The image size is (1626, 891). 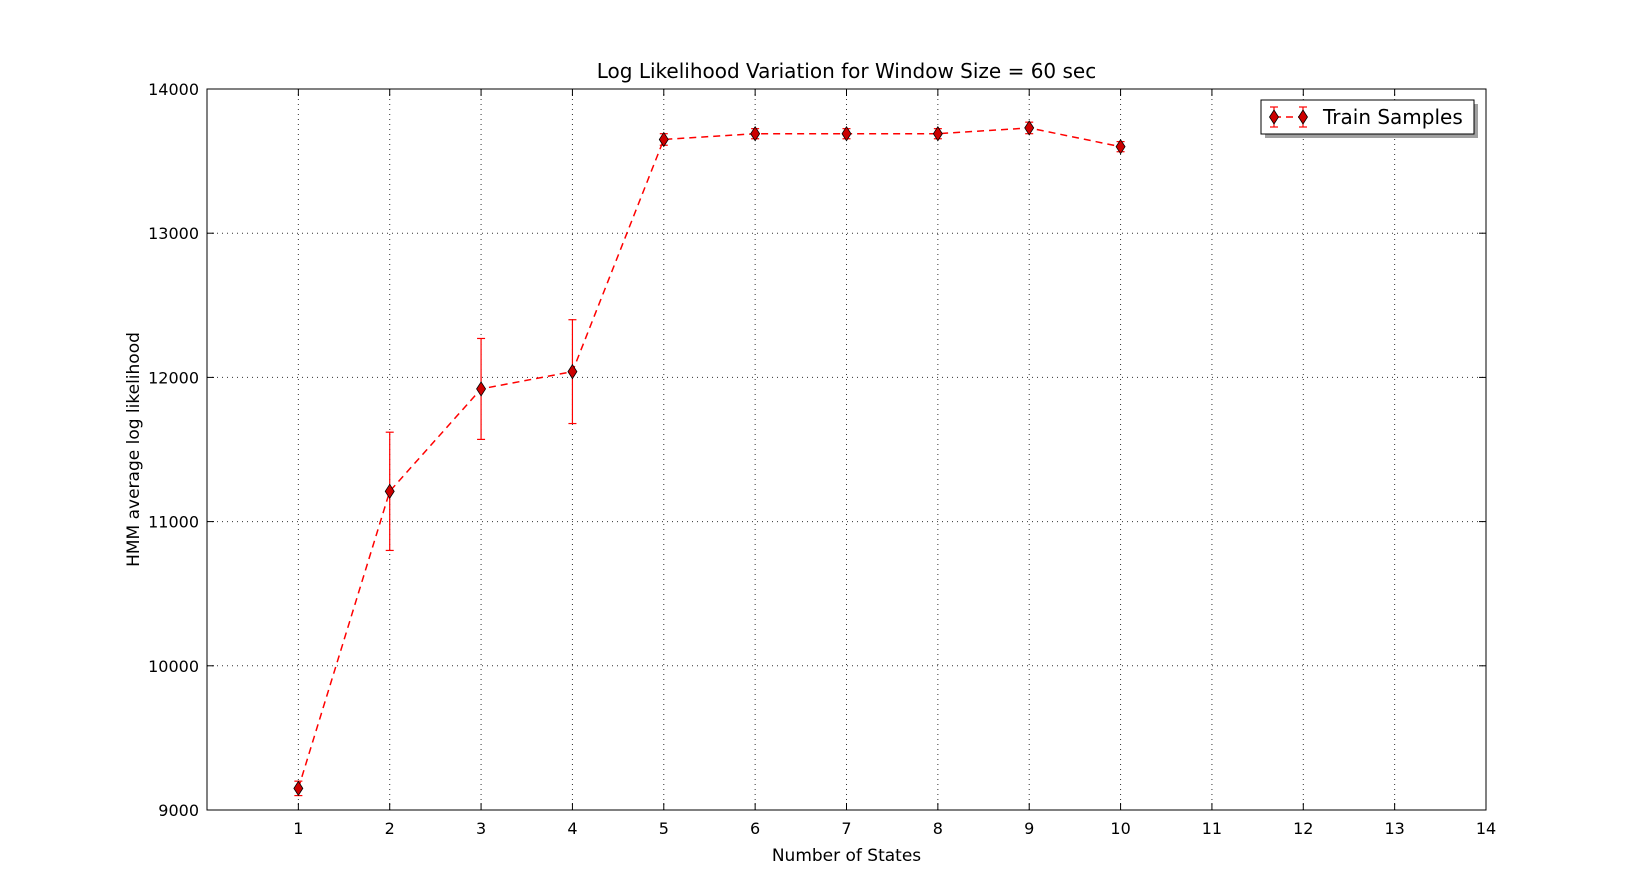 I want to click on x-tick-label-12: 12, so click(x=1303, y=828).